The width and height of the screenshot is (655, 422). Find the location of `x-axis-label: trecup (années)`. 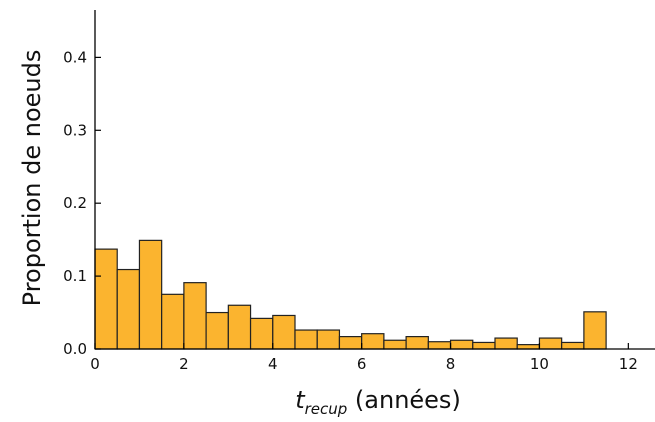

x-axis-label: trecup (années) is located at coordinates (378, 402).